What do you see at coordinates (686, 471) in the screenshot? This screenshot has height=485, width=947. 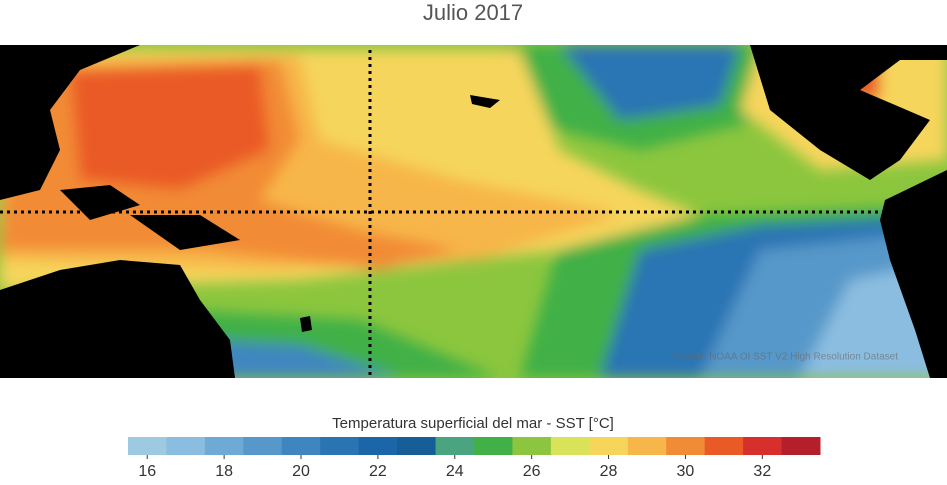 I see `tick-label: 30` at bounding box center [686, 471].